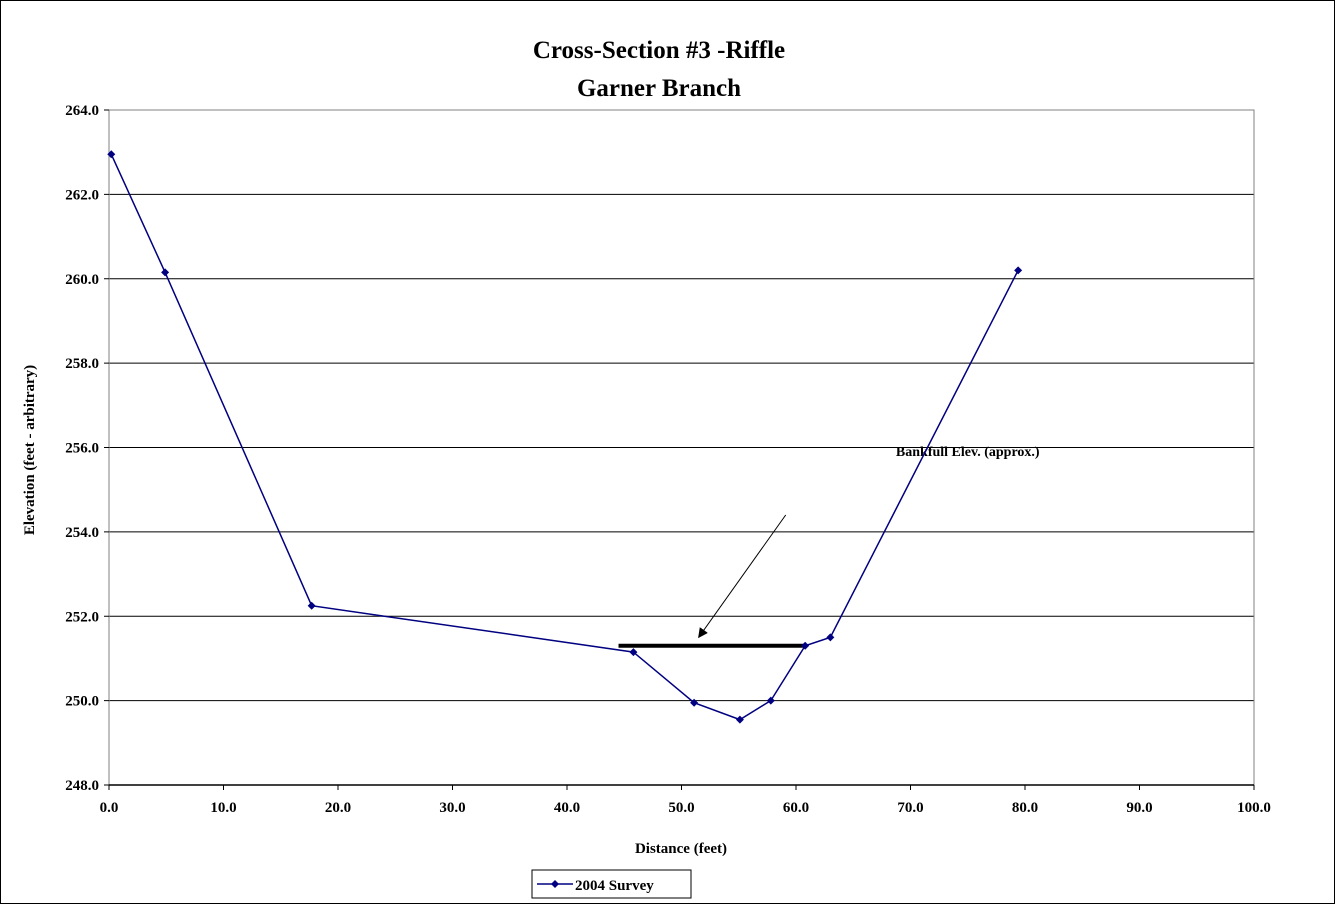 The image size is (1335, 908). Describe the element at coordinates (681, 808) in the screenshot. I see `x-tick-label: 50.0` at that location.